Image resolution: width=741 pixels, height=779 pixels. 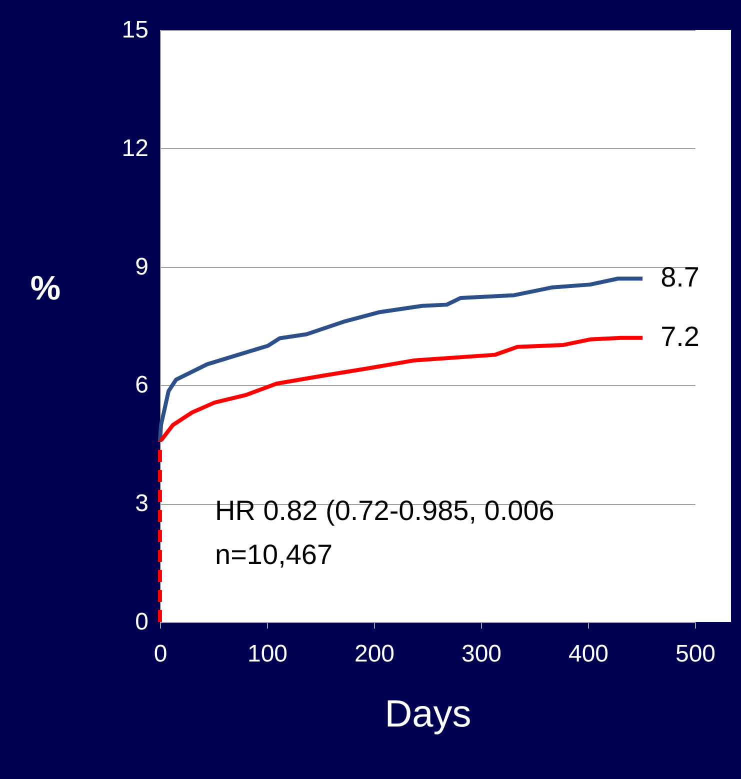 I want to click on x-tick-label: 0, so click(x=161, y=654).